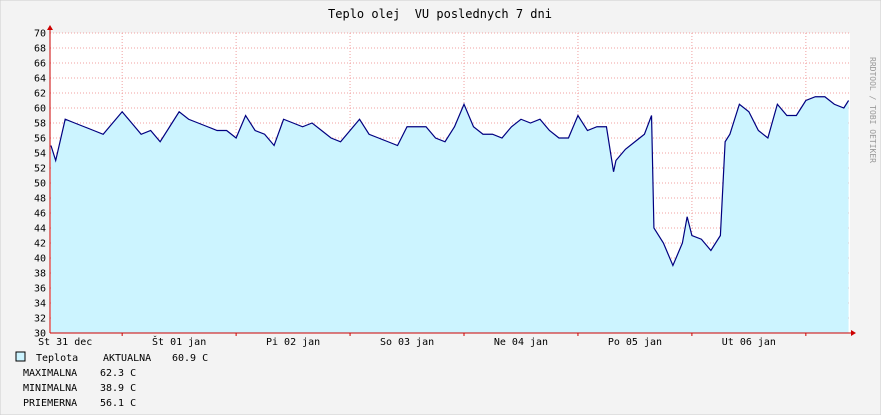 This screenshot has height=415, width=881. Describe the element at coordinates (40, 124) in the screenshot. I see `y-tick-label: 58` at that location.